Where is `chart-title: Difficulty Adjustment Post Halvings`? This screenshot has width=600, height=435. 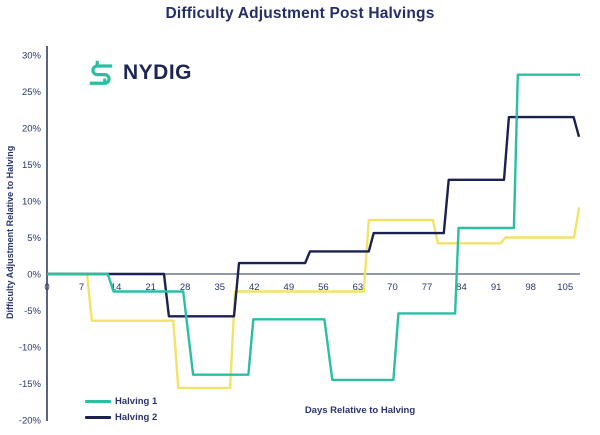
chart-title: Difficulty Adjustment Post Halvings is located at coordinates (300, 13).